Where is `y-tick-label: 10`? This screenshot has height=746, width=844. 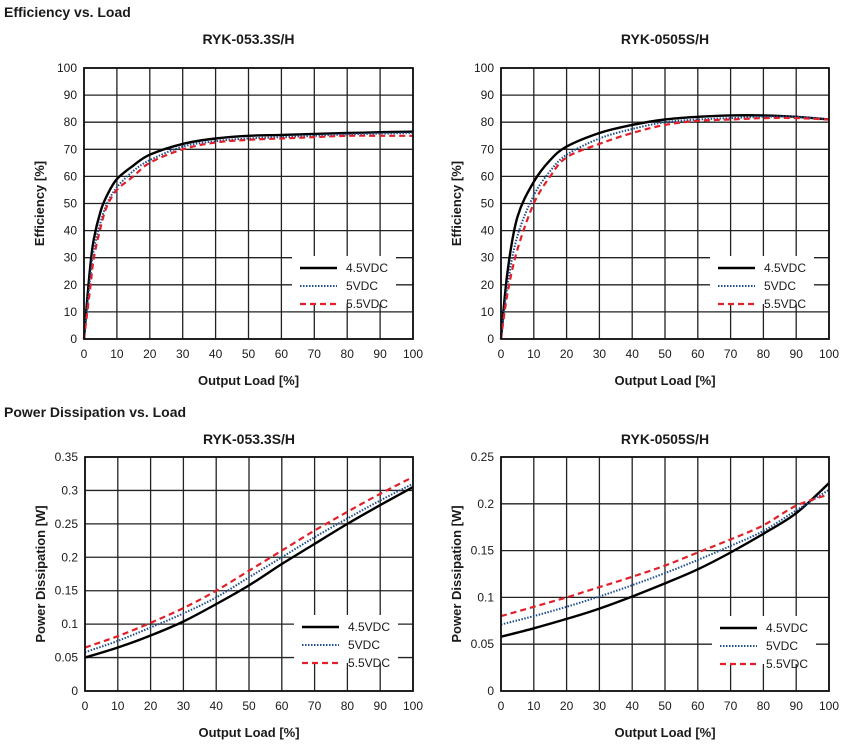
y-tick-label: 10 is located at coordinates (488, 312).